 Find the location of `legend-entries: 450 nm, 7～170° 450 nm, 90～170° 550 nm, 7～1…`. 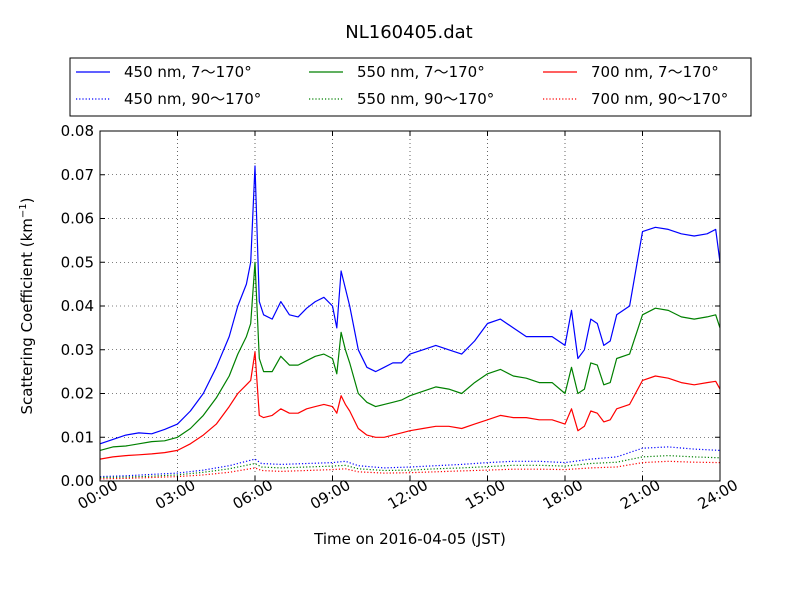

legend-entries: 450 nm, 7～170° 450 nm, 90～170° 550 nm, 7～1… is located at coordinates (402, 85).